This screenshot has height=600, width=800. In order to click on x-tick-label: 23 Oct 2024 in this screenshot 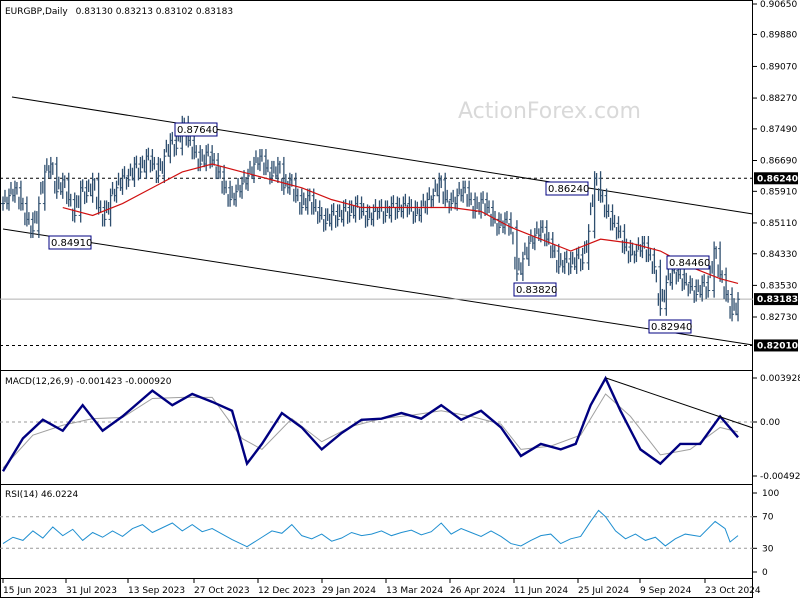, I will do `click(733, 591)`.